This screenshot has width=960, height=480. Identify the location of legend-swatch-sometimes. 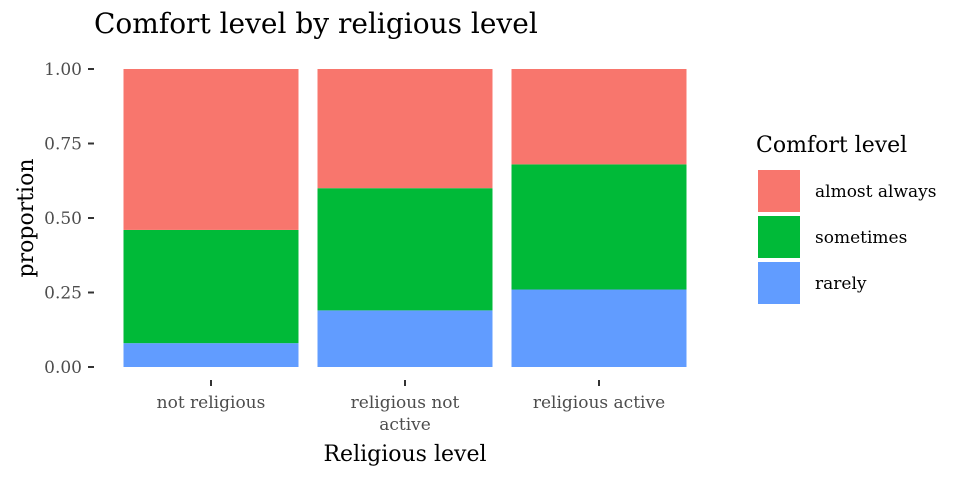
(779, 237).